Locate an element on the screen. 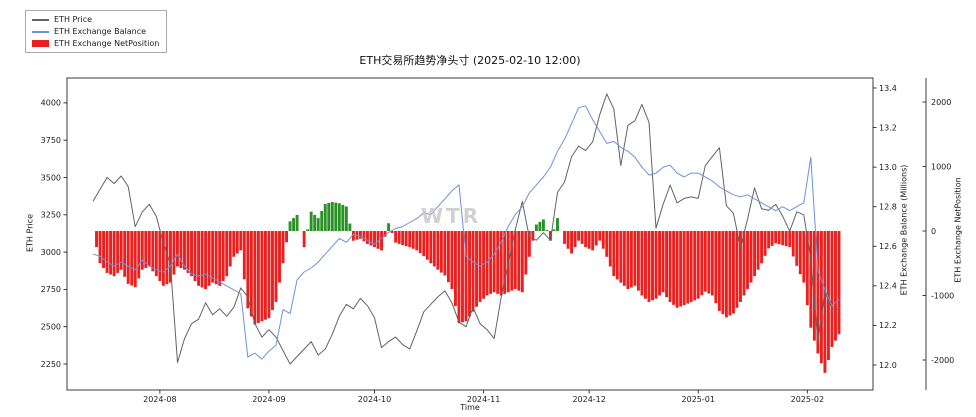  price-tick-label: 2250 is located at coordinates (51, 364).